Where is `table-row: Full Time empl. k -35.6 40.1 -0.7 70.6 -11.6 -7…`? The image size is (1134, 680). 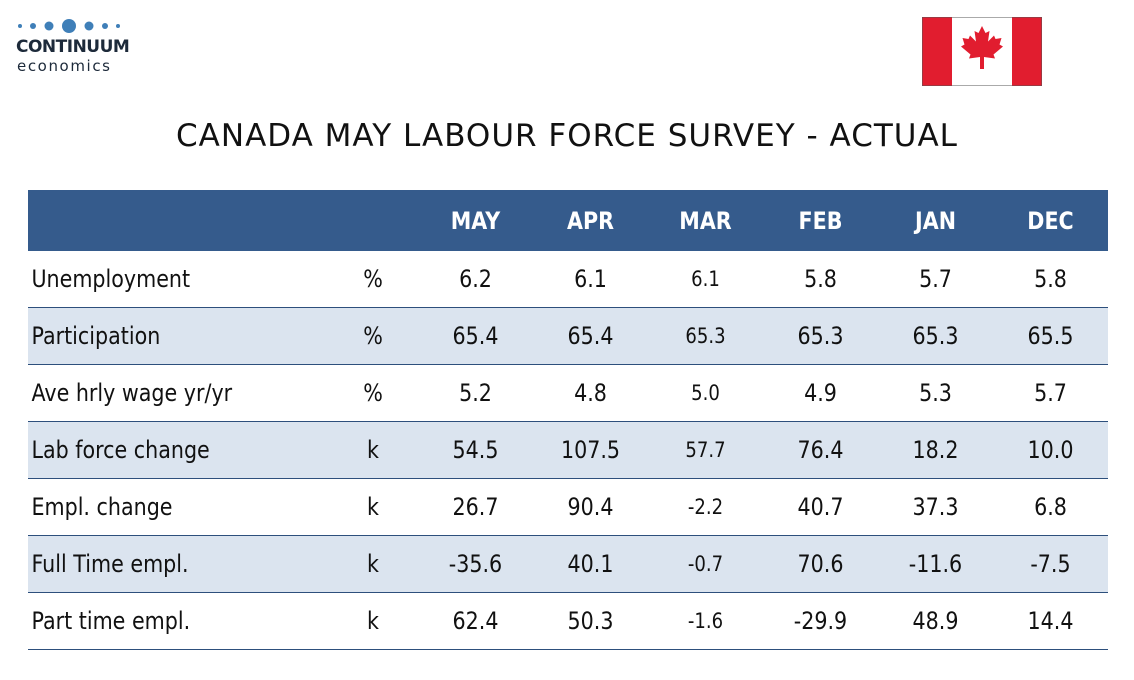
table-row: Full Time empl. k -35.6 40.1 -0.7 70.6 -11.6 -7… is located at coordinates (568, 564).